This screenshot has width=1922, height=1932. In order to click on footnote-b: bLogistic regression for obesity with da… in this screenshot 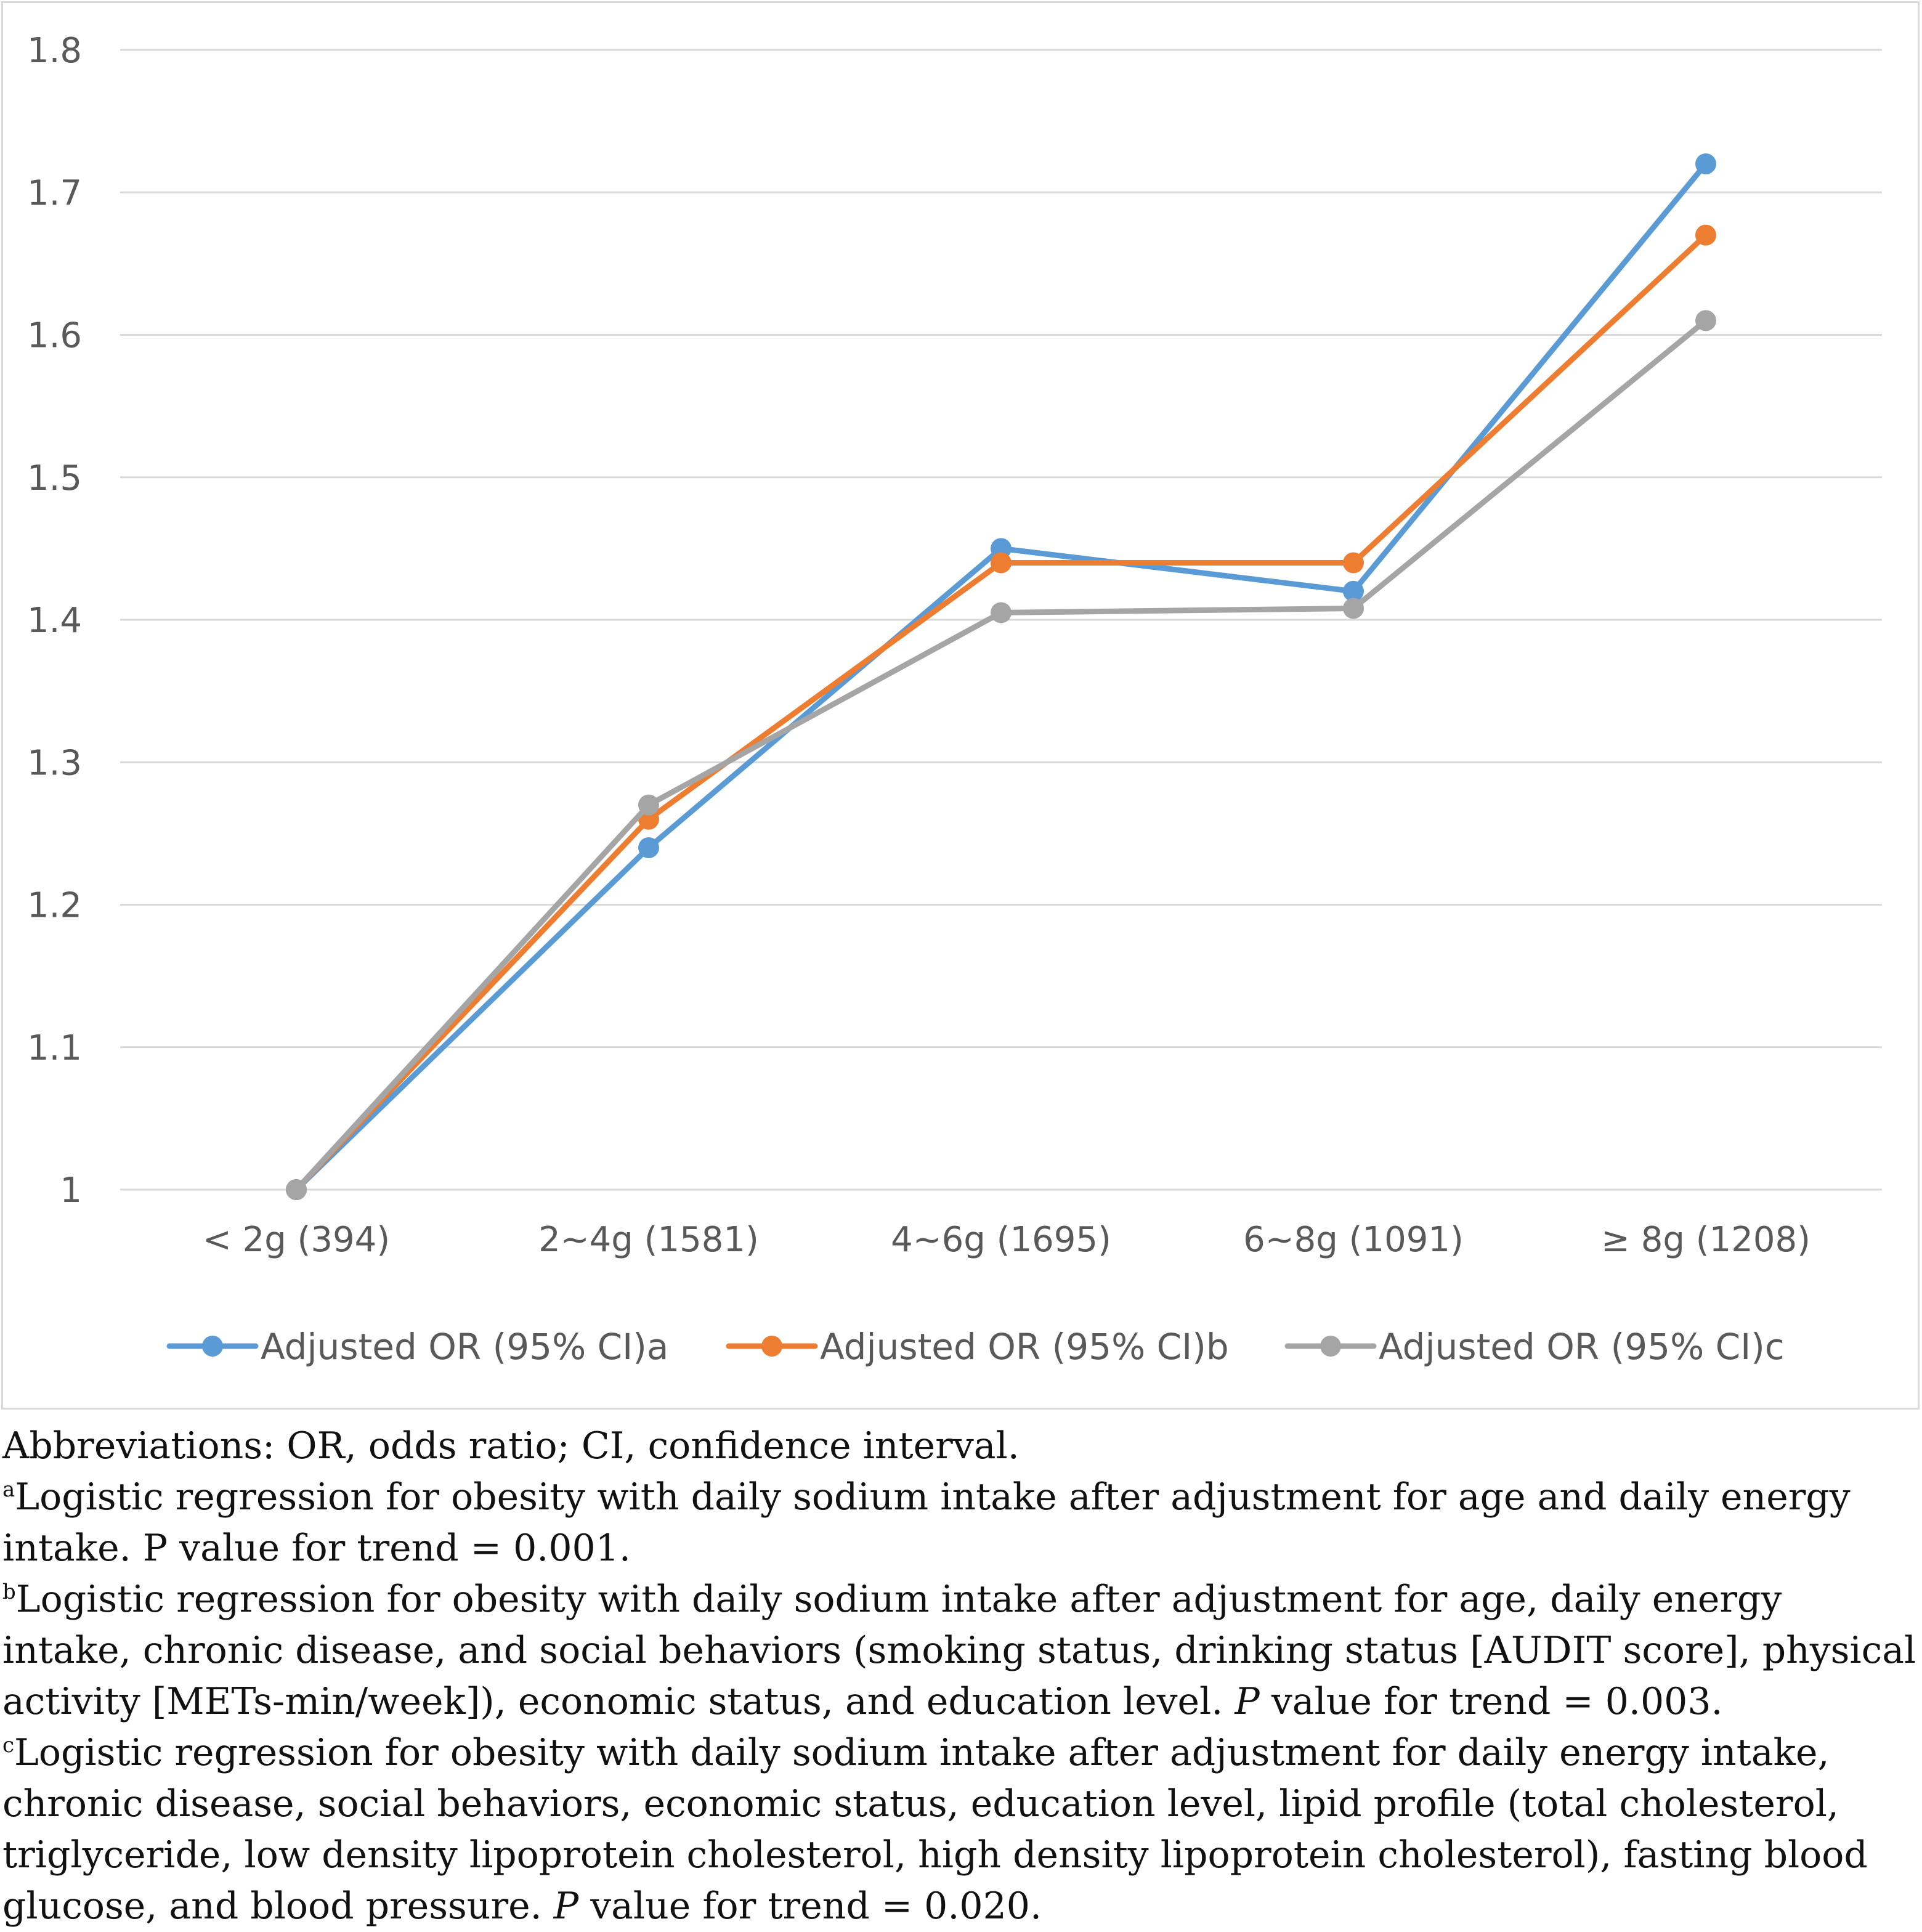, I will do `click(960, 1651)`.